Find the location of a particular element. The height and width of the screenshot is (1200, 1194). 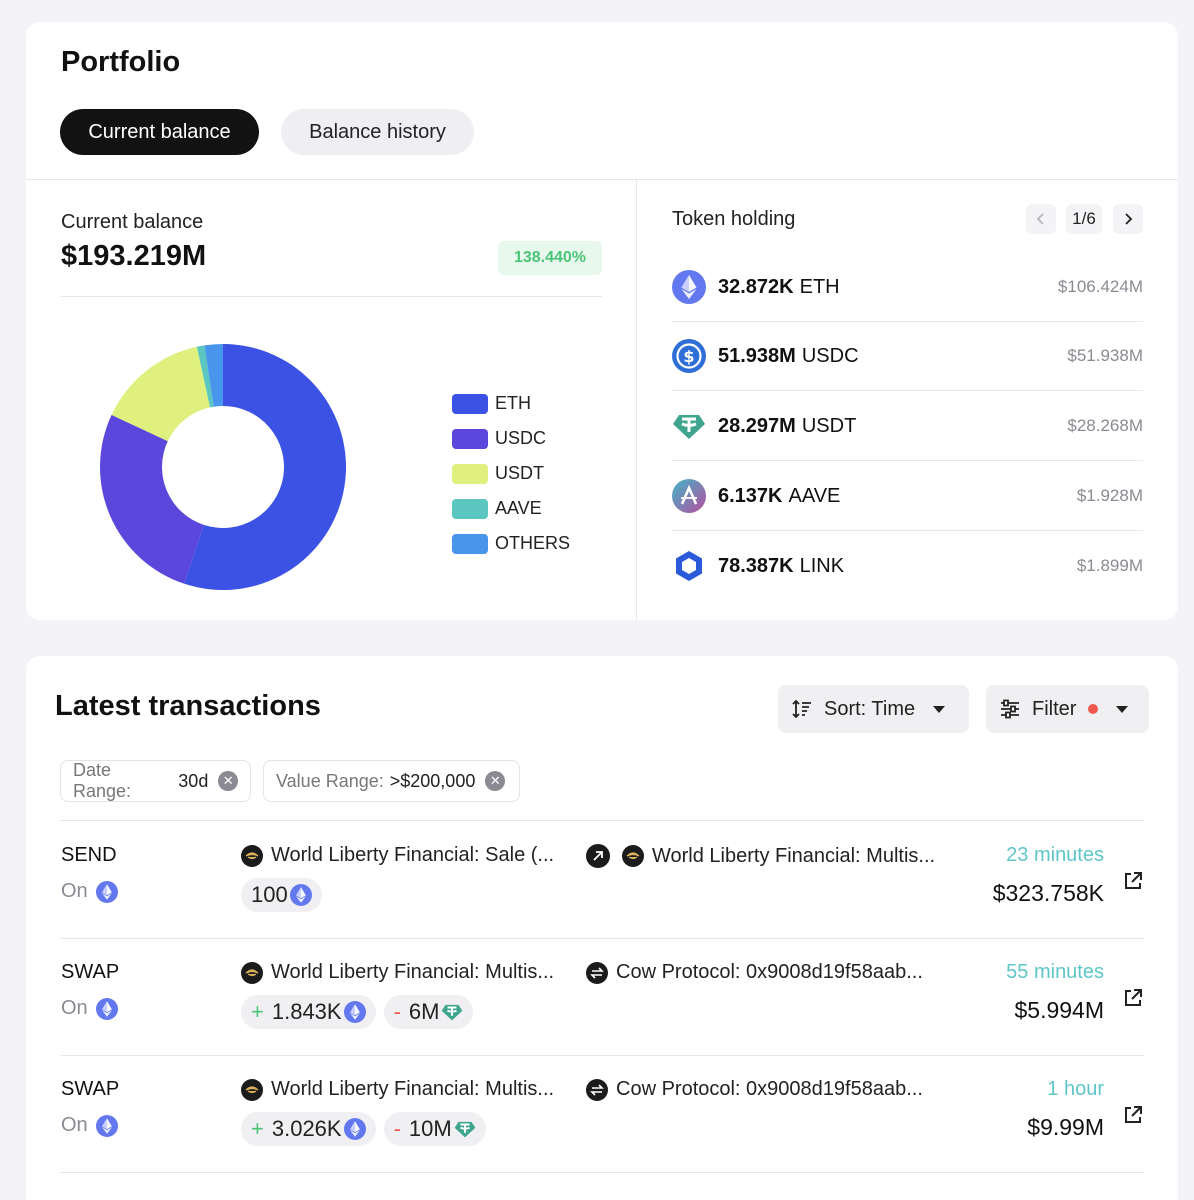

filter-button: Filter is located at coordinates (1067, 709).